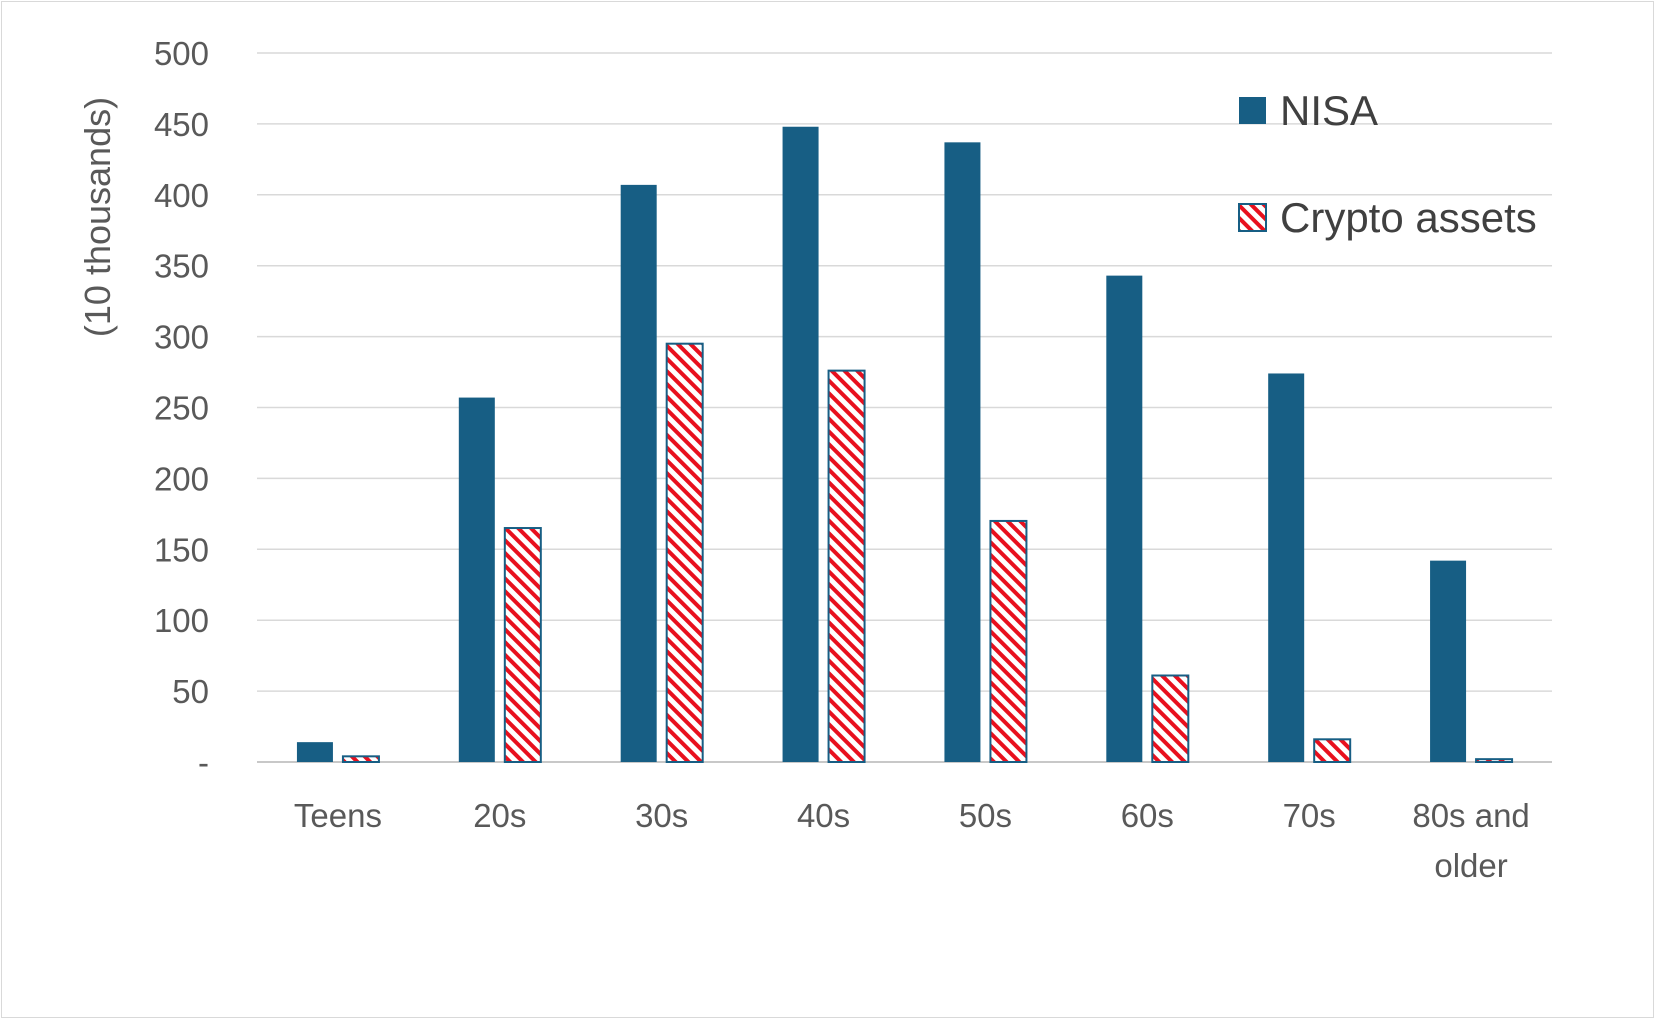  Describe the element at coordinates (499, 815) in the screenshot. I see `x-tick-label-1: 20s` at that location.